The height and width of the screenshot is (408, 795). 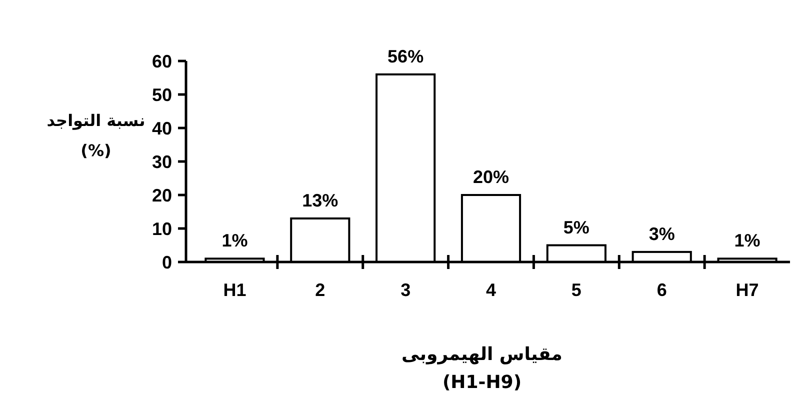 What do you see at coordinates (320, 290) in the screenshot?
I see `x-tick-label: 2` at bounding box center [320, 290].